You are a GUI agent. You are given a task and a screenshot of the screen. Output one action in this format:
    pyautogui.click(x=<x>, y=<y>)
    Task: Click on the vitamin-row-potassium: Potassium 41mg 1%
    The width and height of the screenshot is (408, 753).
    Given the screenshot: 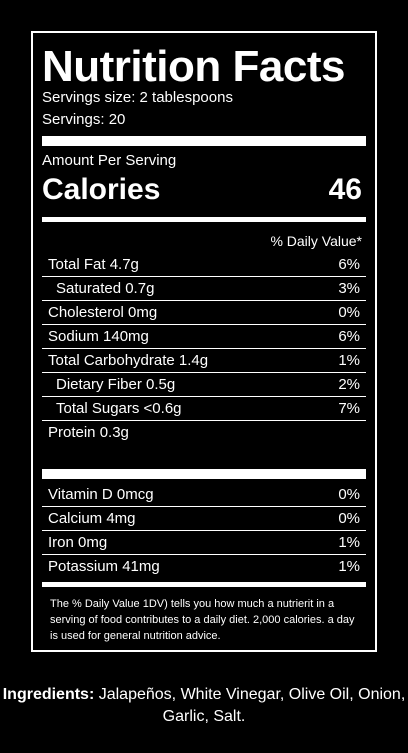 What is the action you would take?
    pyautogui.click(x=204, y=566)
    